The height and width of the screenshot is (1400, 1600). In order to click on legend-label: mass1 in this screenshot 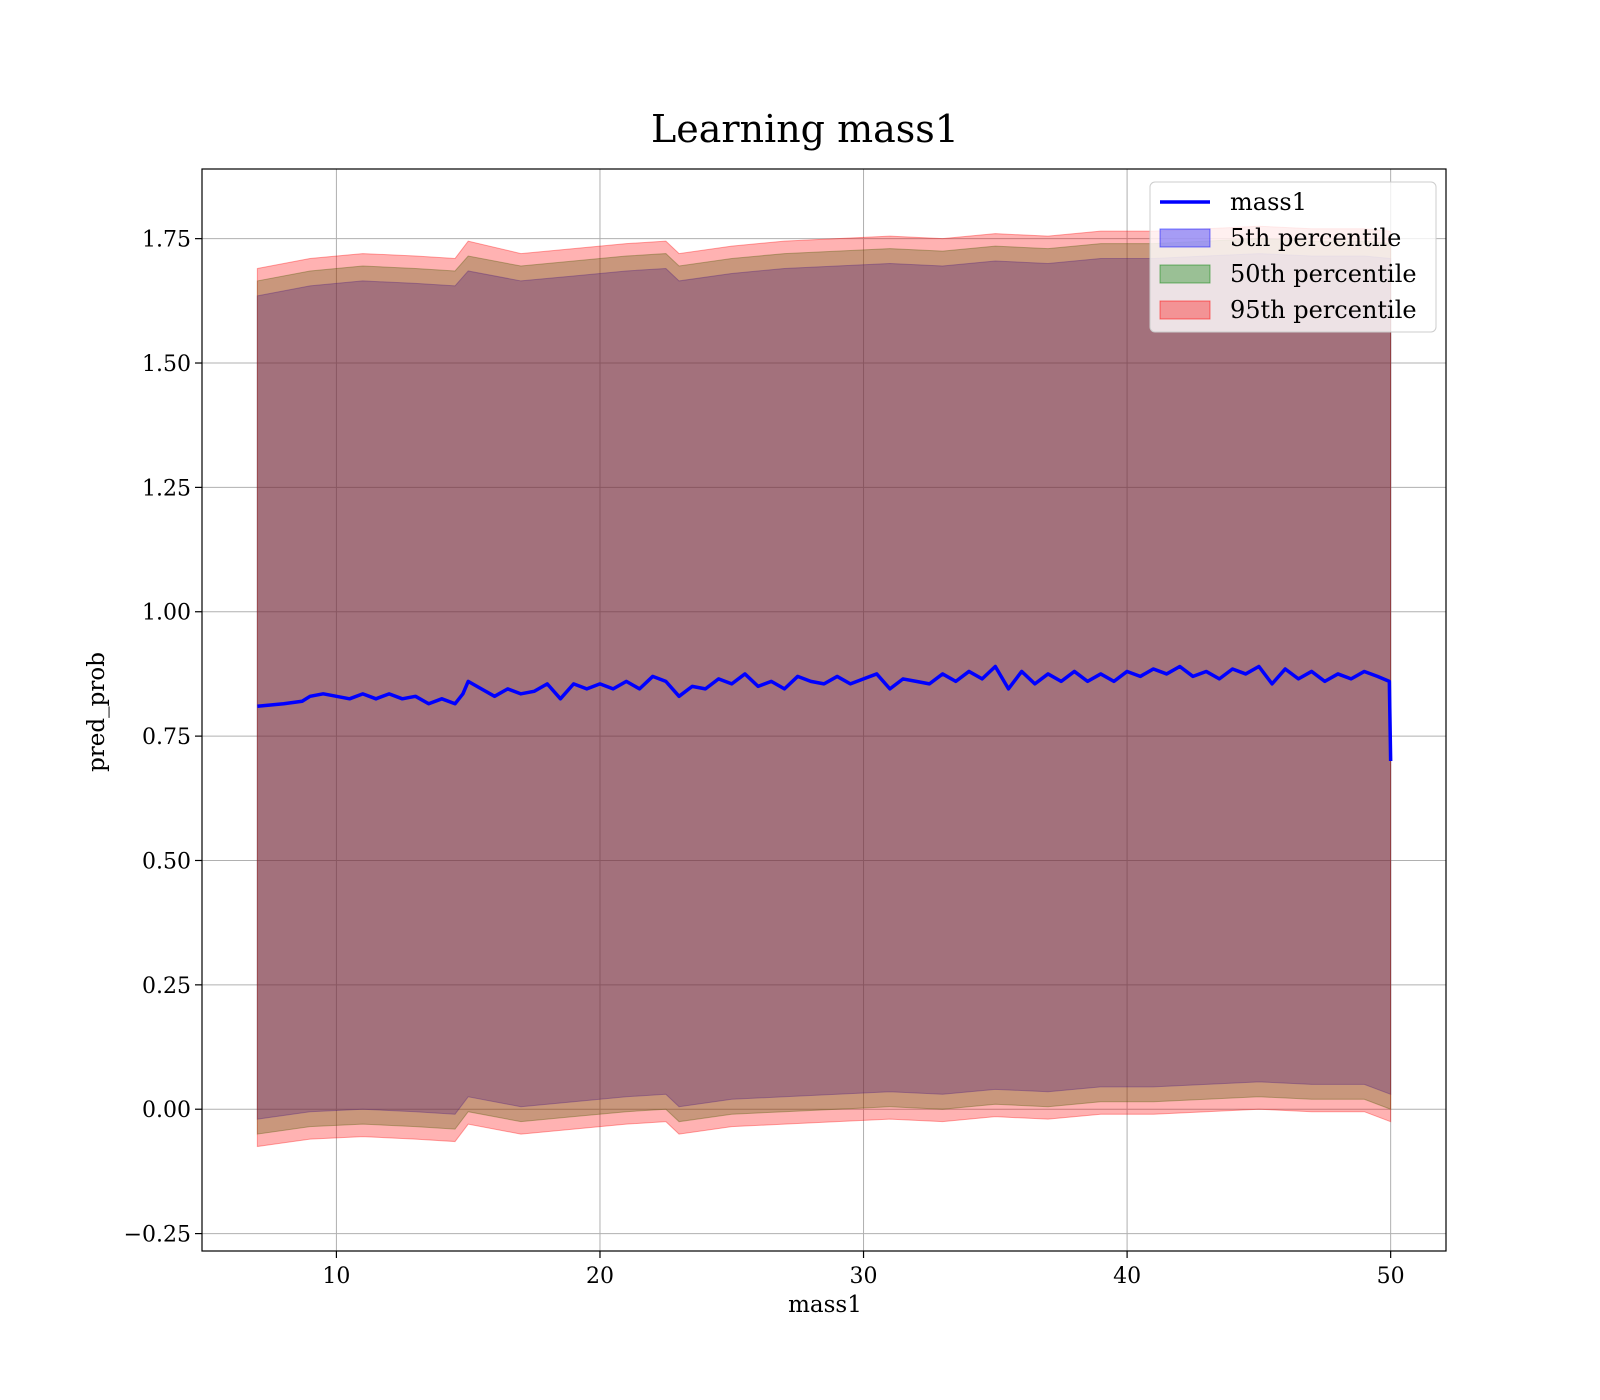, I will do `click(1268, 202)`.